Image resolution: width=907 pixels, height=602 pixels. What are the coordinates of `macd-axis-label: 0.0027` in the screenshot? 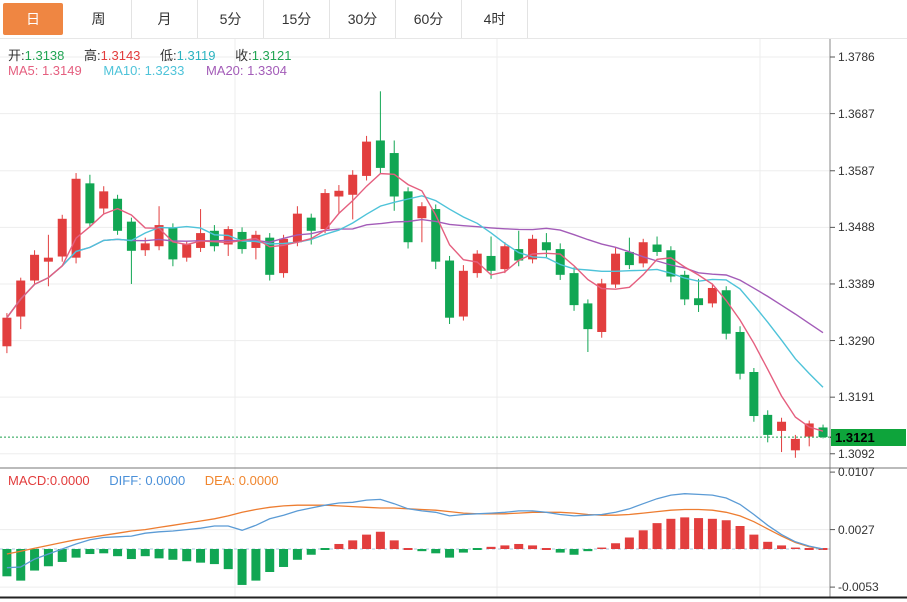 It's located at (856, 529).